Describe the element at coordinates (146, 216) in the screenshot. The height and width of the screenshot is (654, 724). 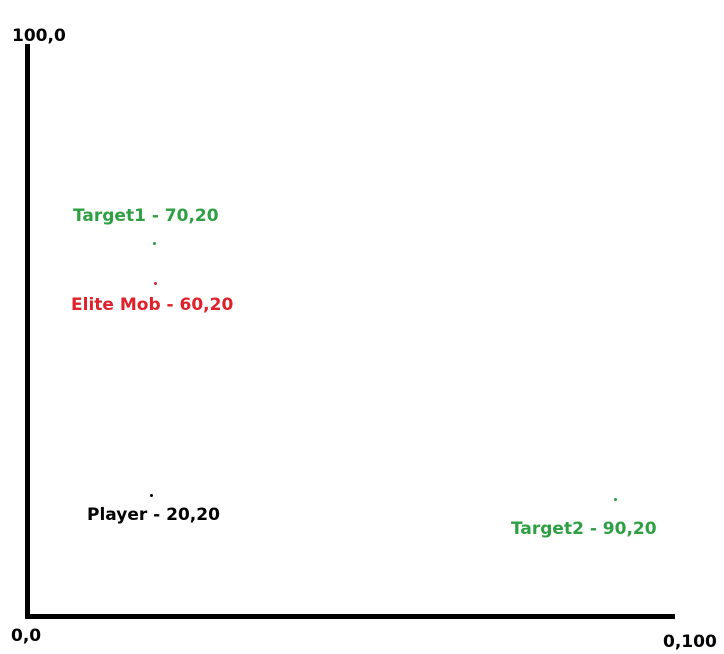
I see `target1-label: Target1 - 70,20` at that location.